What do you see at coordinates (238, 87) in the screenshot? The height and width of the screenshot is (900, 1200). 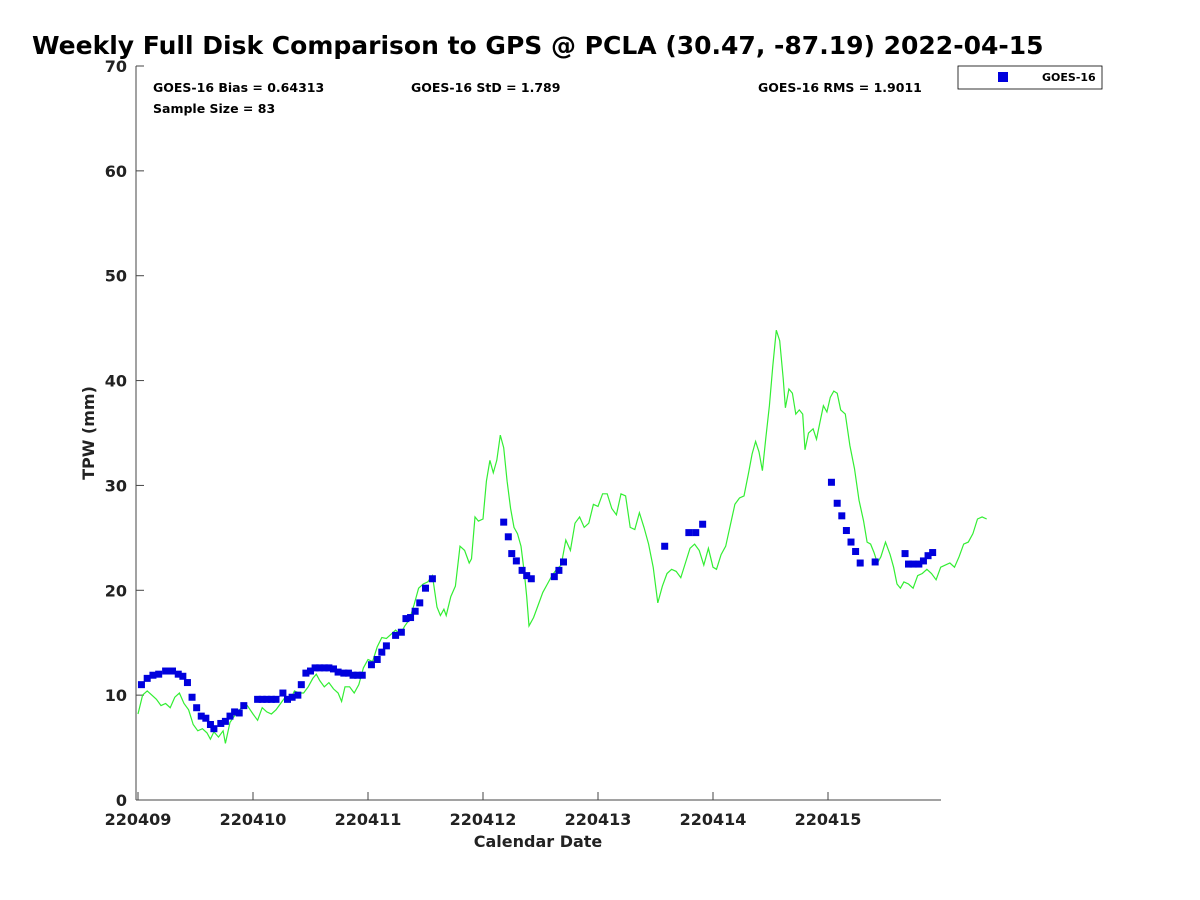 I see `stat-bias: GOES-16 Bias = 0.64313` at bounding box center [238, 87].